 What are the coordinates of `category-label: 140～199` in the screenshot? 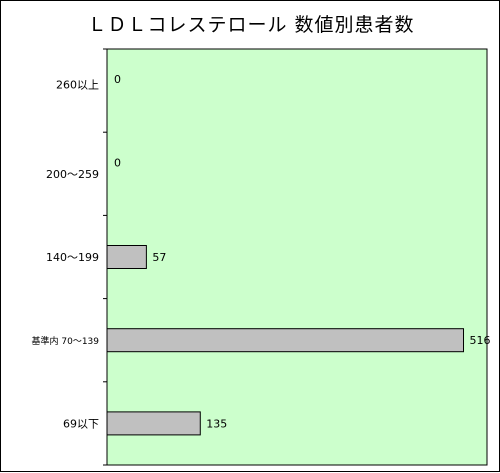 It's located at (72, 257).